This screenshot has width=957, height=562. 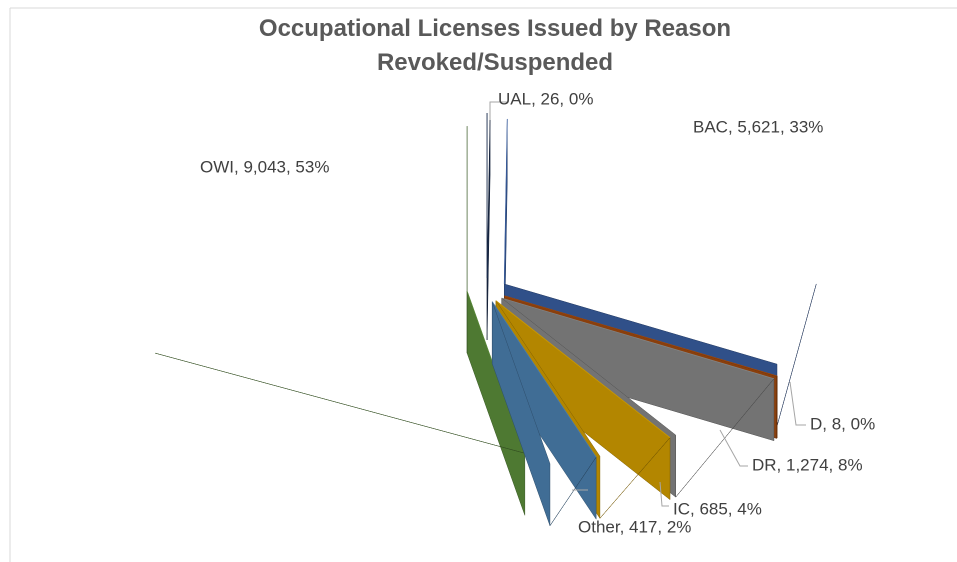 I want to click on data-label: BAC, 5,621, 33%, so click(x=758, y=126).